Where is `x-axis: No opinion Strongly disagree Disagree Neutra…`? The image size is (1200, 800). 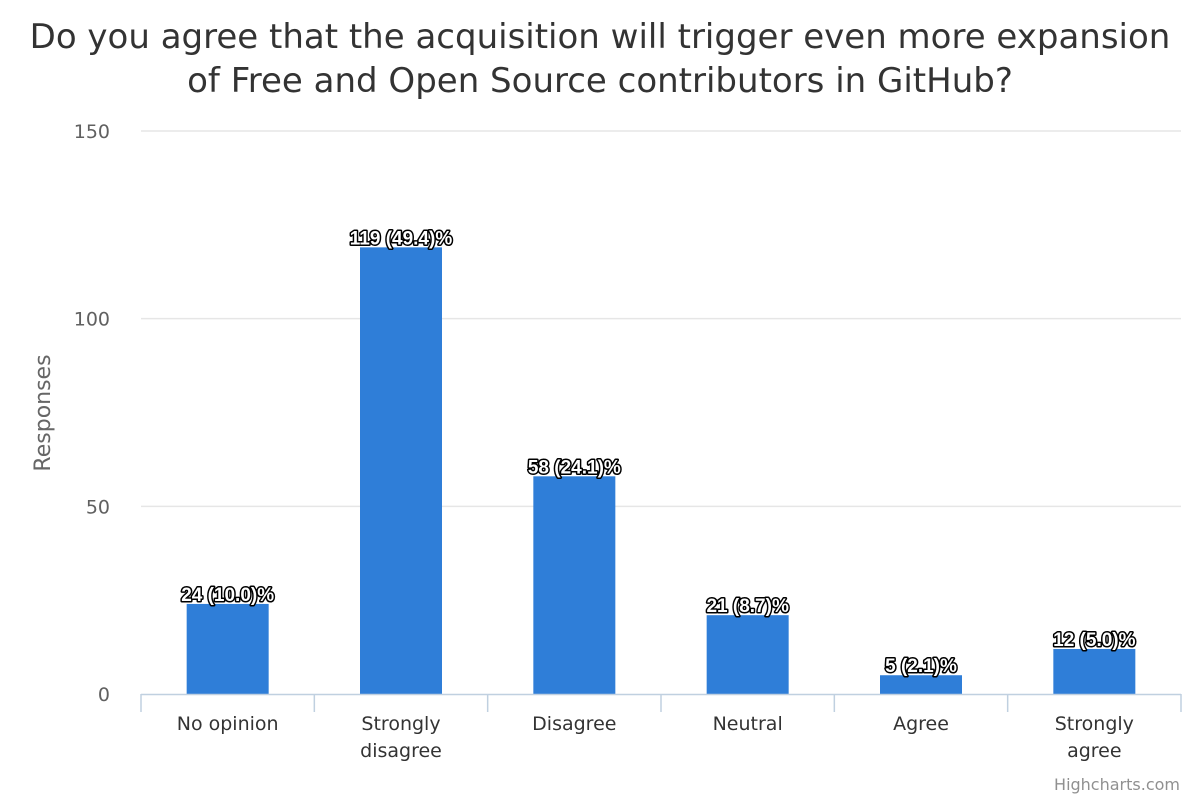
x-axis: No opinion Strongly disagree Disagree Neutra… is located at coordinates (661, 727).